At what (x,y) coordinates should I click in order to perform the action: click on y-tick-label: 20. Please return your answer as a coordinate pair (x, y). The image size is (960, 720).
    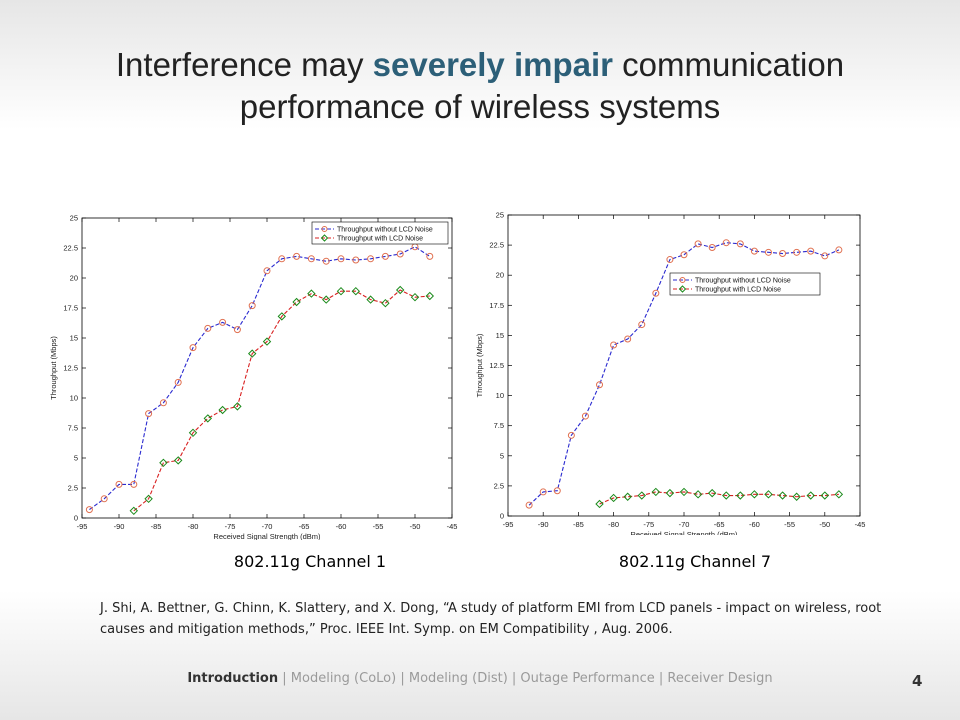
    Looking at the image, I should click on (74, 278).